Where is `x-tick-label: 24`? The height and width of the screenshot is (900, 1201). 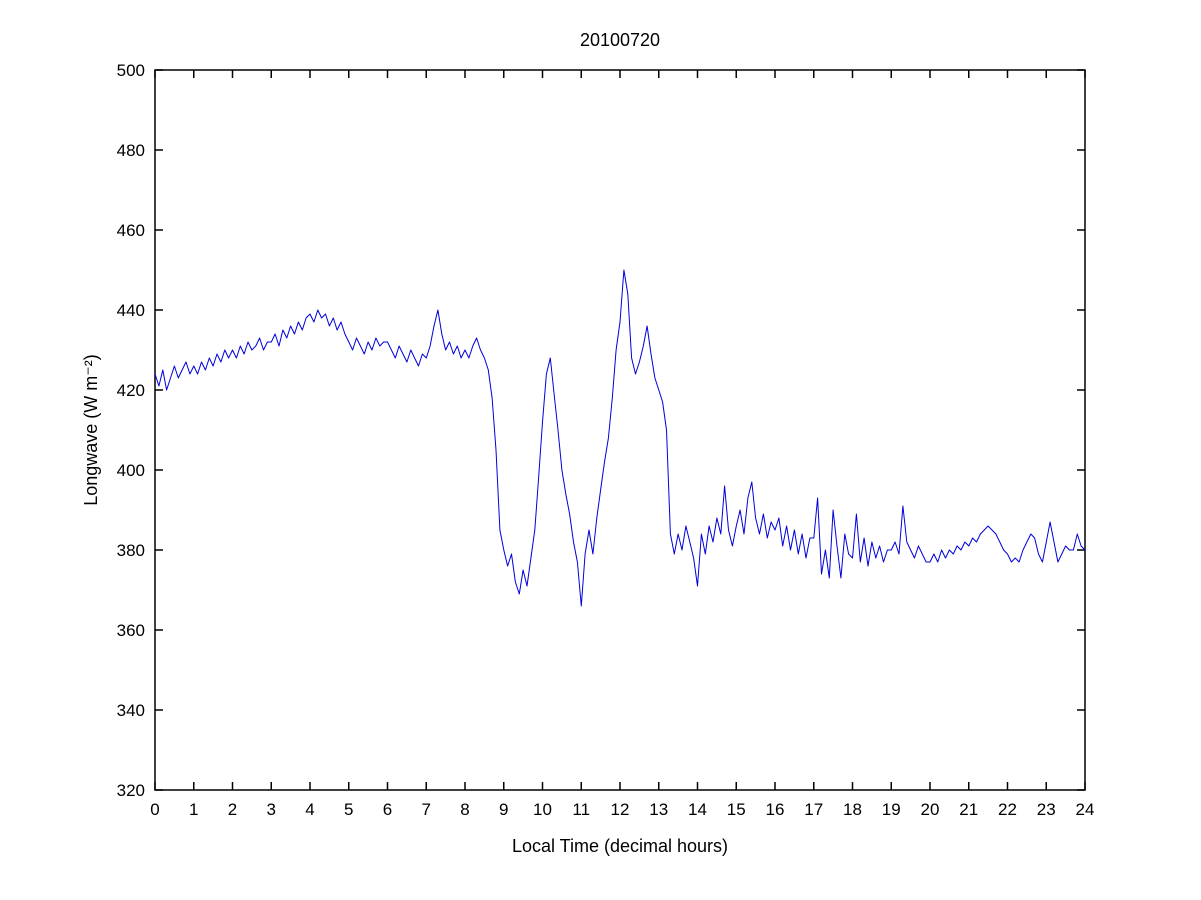 x-tick-label: 24 is located at coordinates (1085, 809).